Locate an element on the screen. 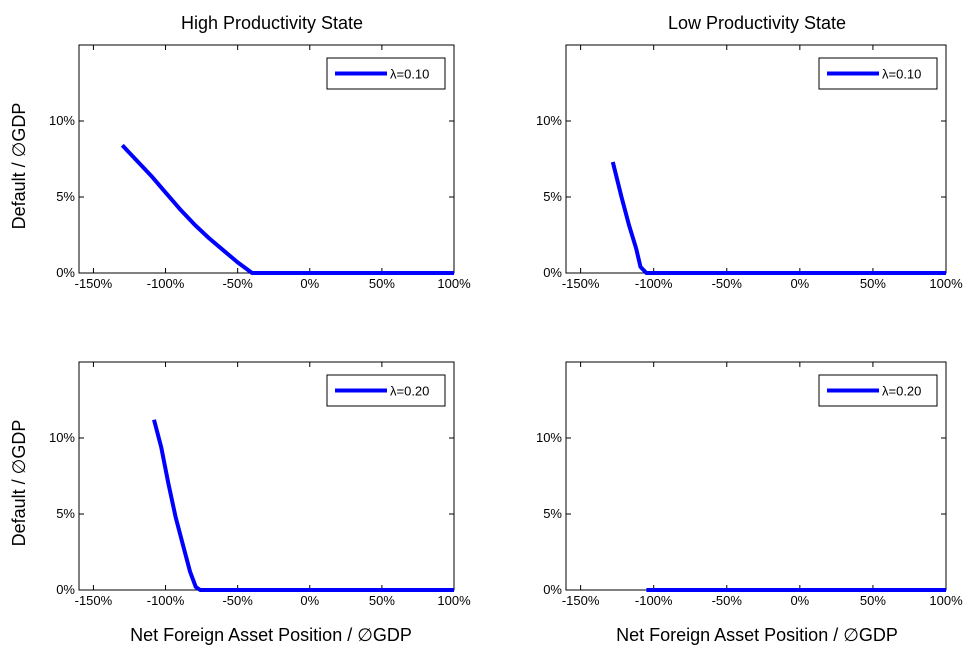  column-title-left: High Productivity State is located at coordinates (272, 23).